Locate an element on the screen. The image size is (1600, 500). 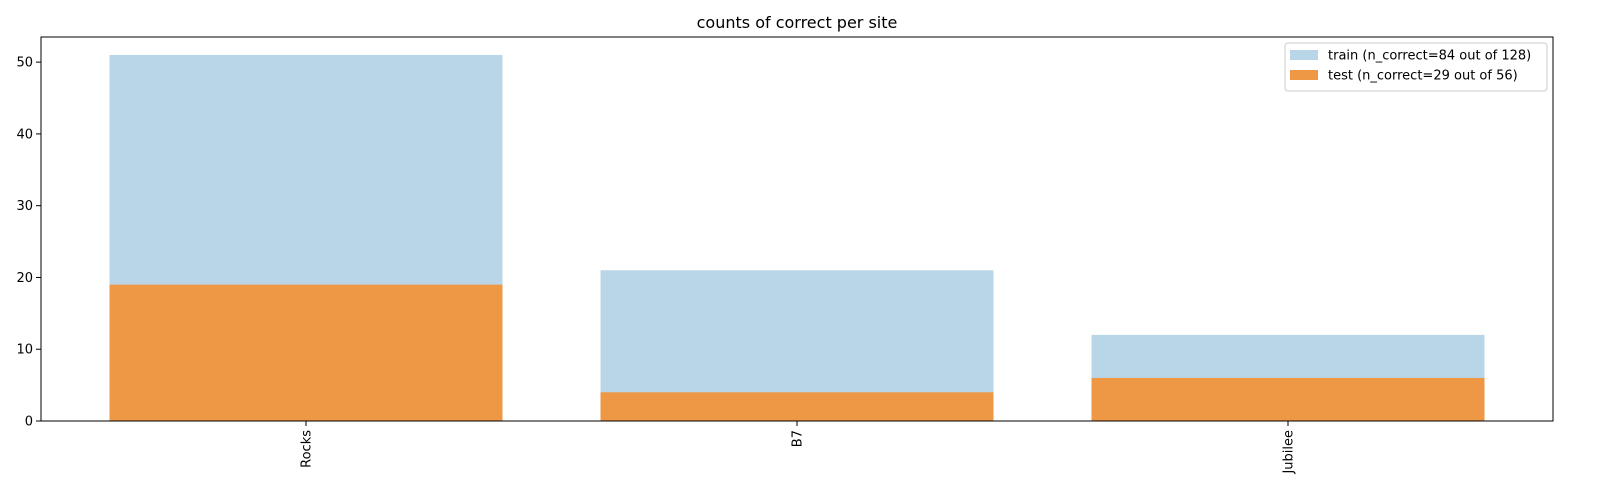
legend-label-train: train (n_correct=84 out of 128) is located at coordinates (1429, 56).